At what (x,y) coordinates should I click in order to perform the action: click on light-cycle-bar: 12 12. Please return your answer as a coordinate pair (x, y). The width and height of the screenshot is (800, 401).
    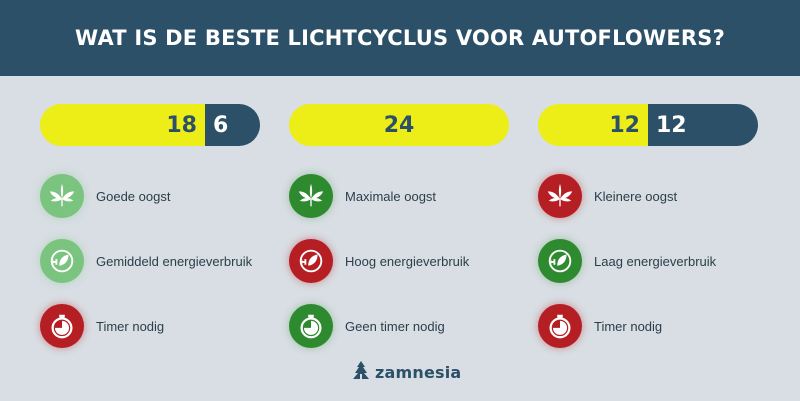
    Looking at the image, I should click on (648, 125).